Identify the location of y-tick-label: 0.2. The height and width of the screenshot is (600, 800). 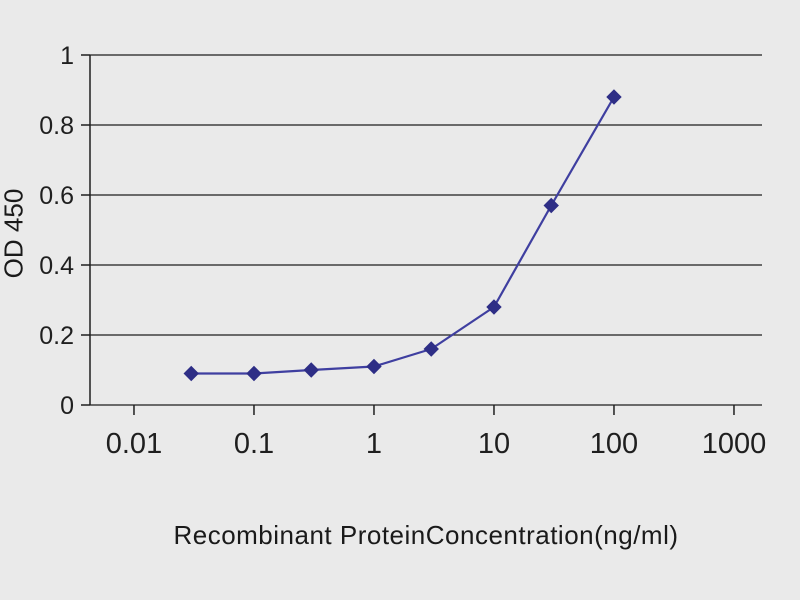
(56, 336).